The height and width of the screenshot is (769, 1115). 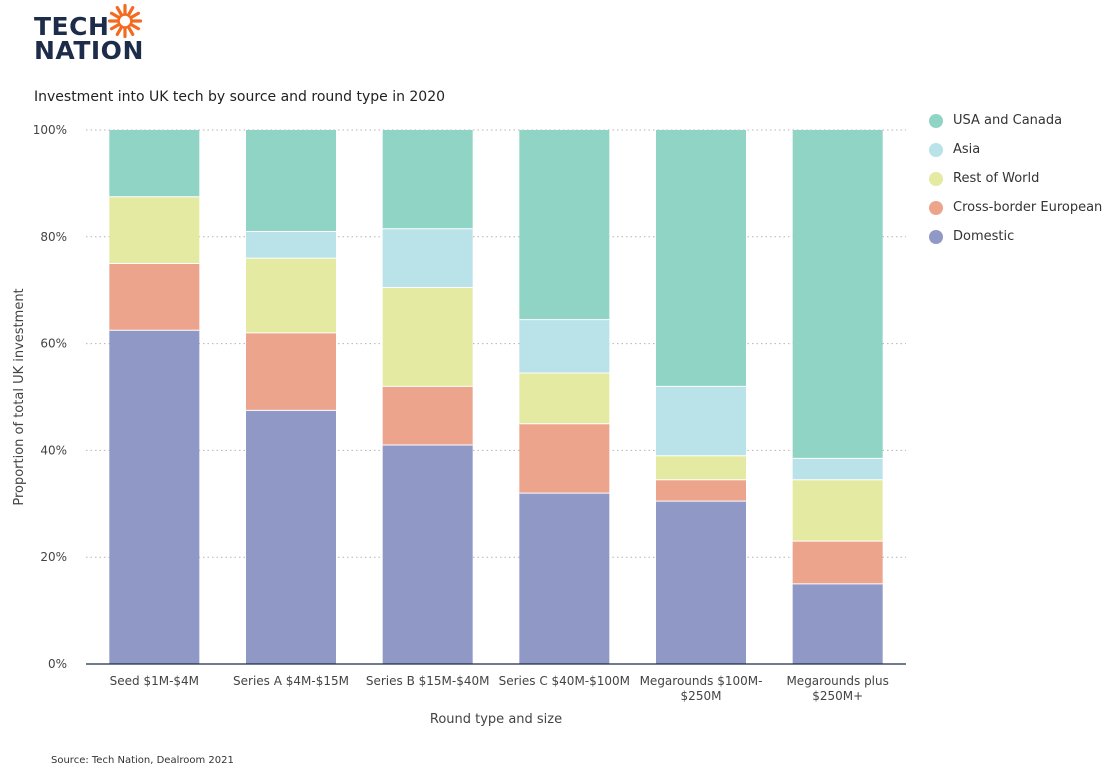 I want to click on legend-label: USA and Canada, so click(x=1008, y=120).